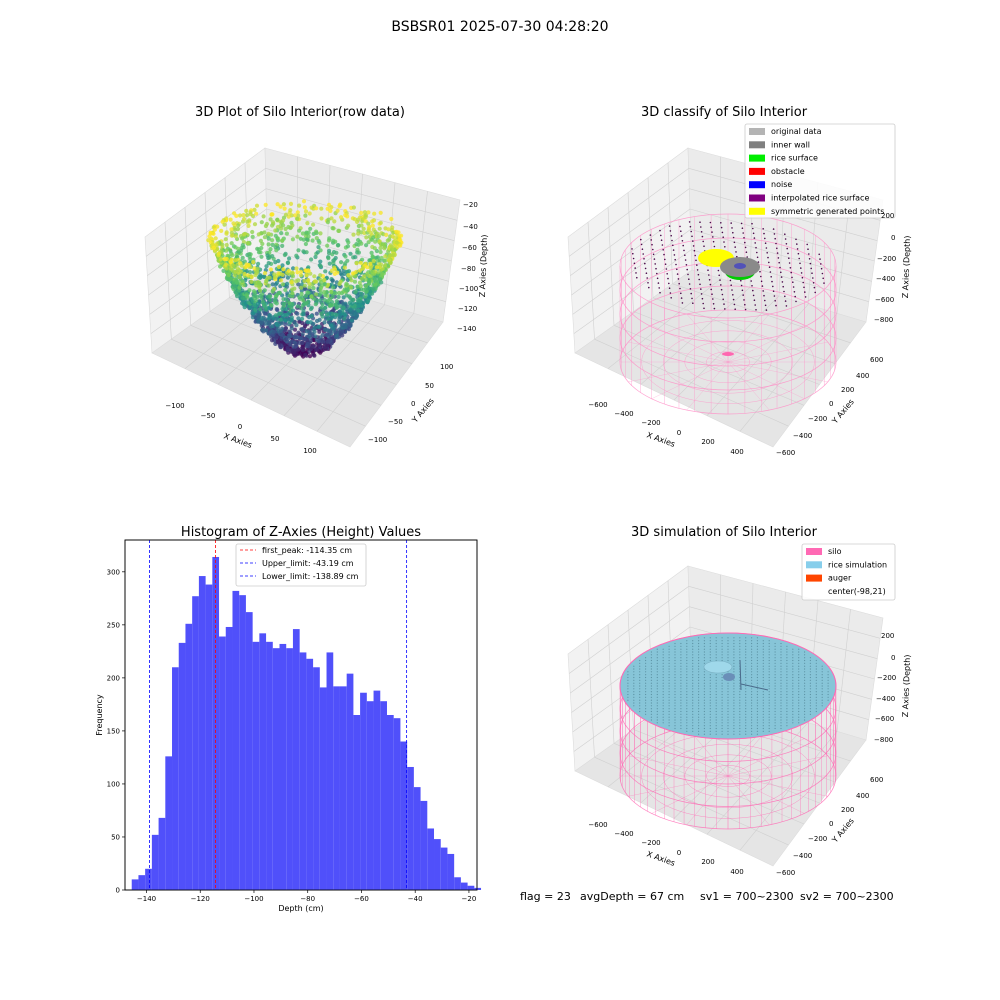  What do you see at coordinates (748, 338) in the screenshot?
I see `silo-floor-spoke` at bounding box center [748, 338].